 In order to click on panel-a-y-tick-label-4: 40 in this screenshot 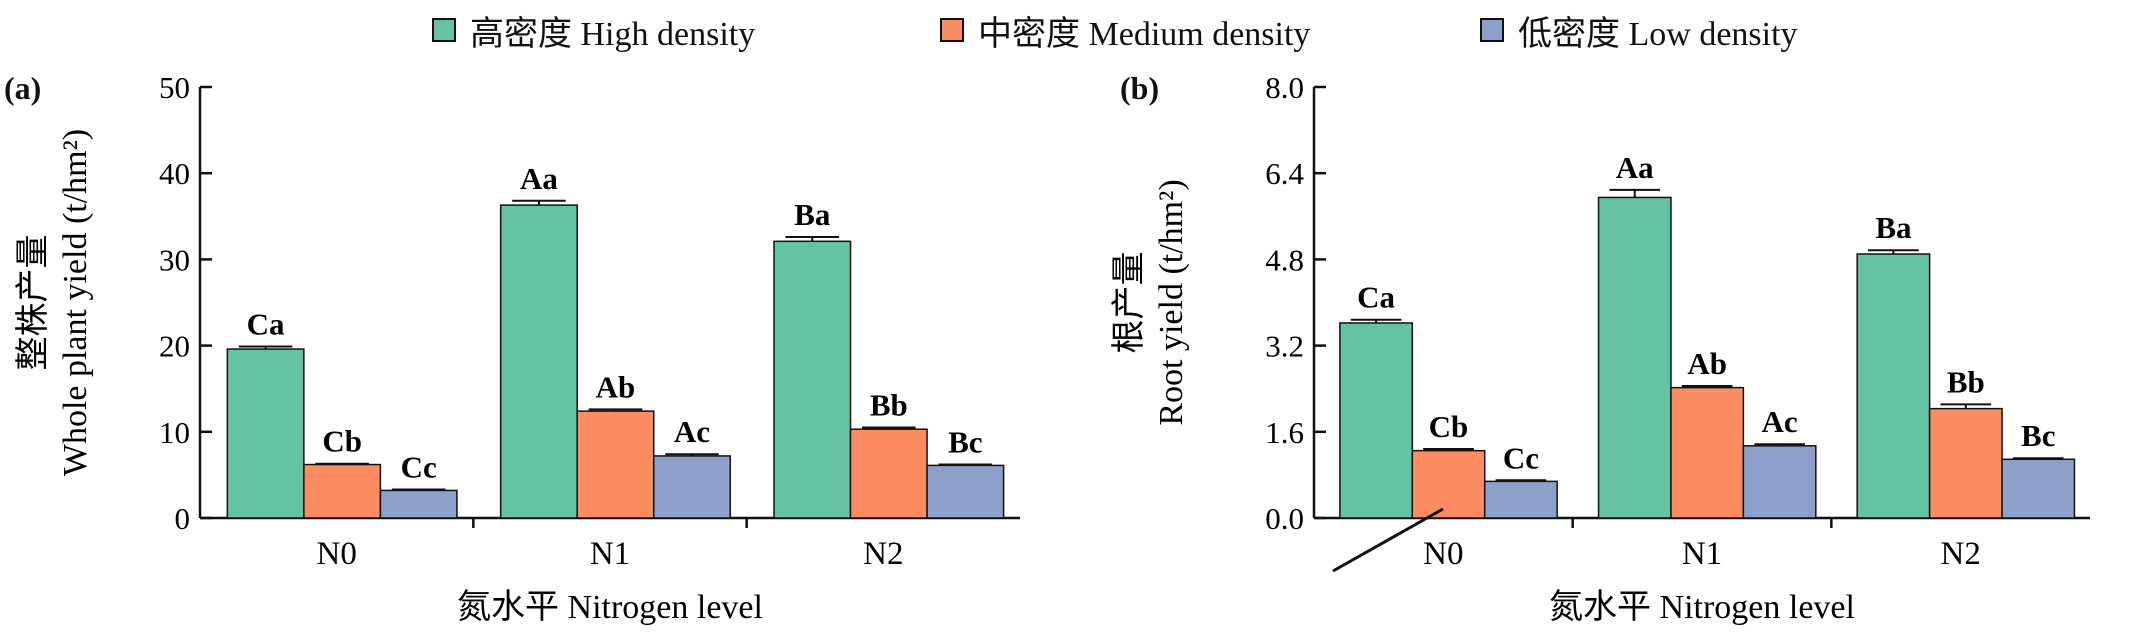, I will do `click(174, 173)`.